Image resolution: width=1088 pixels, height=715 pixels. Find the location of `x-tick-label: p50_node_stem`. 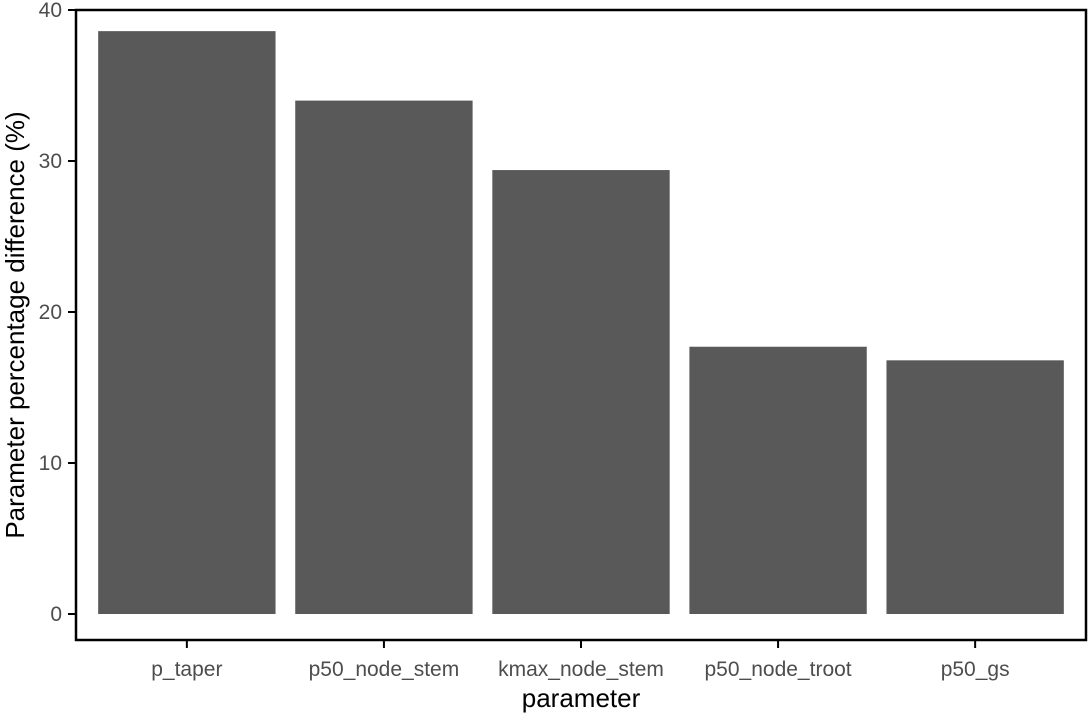

x-tick-label: p50_node_stem is located at coordinates (384, 669).